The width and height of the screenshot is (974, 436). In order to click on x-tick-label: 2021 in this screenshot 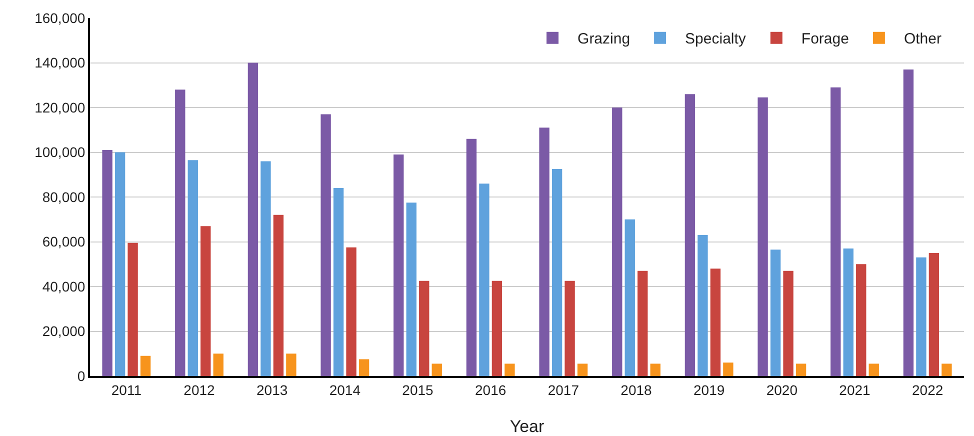, I will do `click(855, 390)`.